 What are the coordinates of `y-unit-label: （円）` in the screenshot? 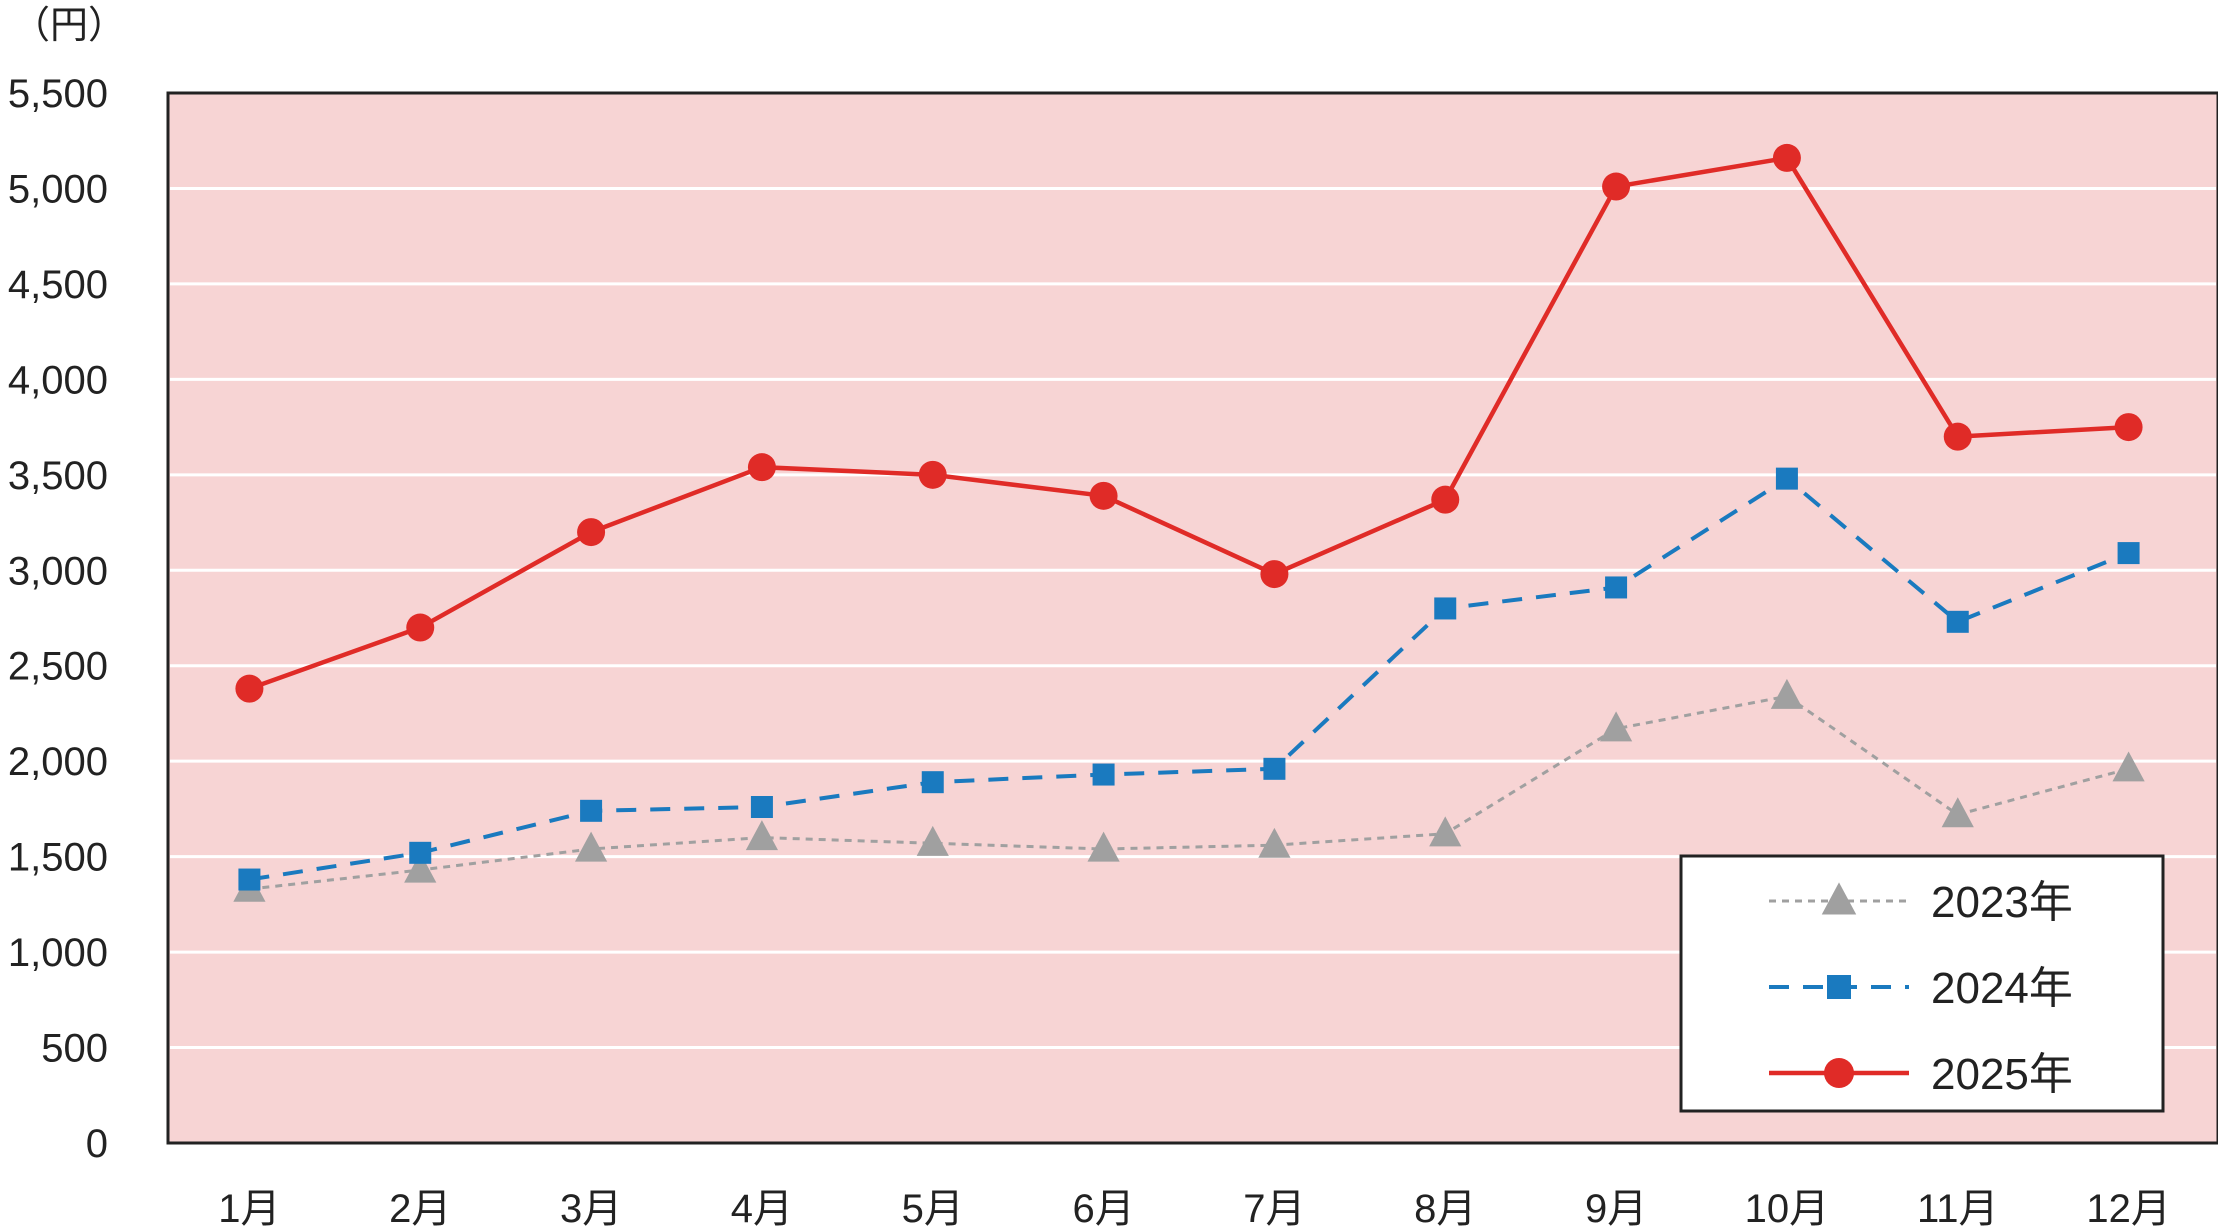 It's located at (69, 25).